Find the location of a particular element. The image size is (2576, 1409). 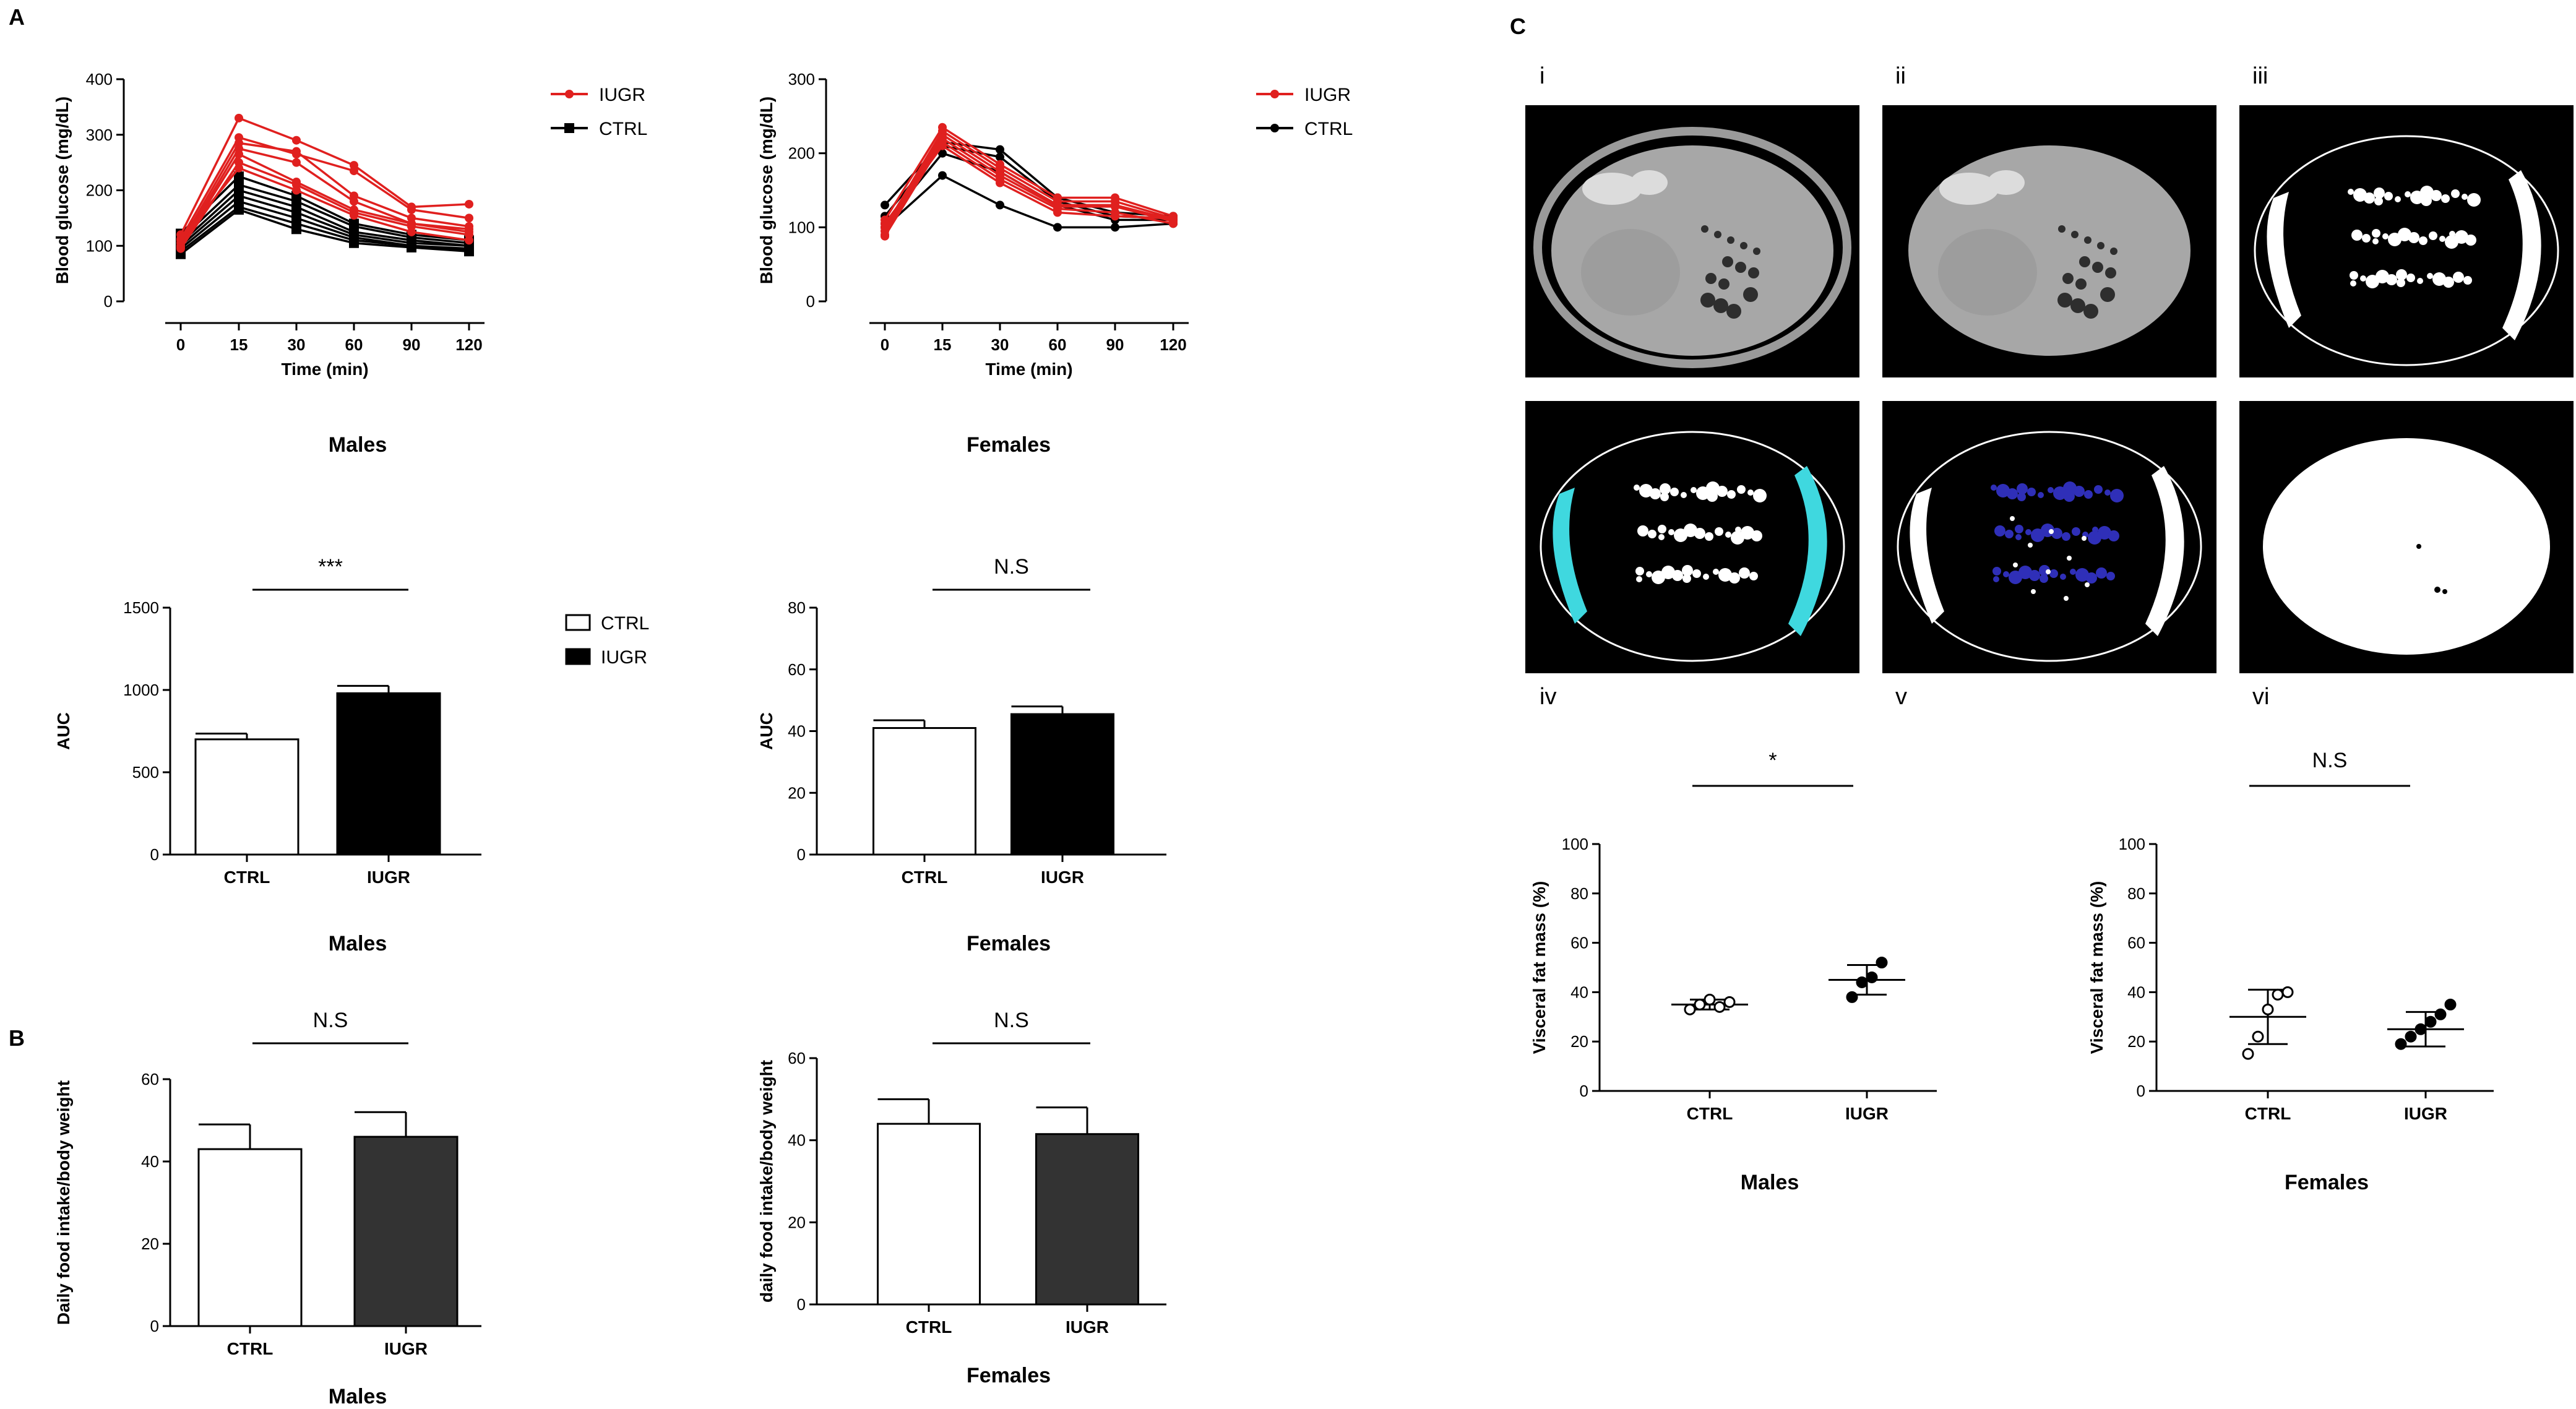

y-tick-label: 300 is located at coordinates (99, 135).